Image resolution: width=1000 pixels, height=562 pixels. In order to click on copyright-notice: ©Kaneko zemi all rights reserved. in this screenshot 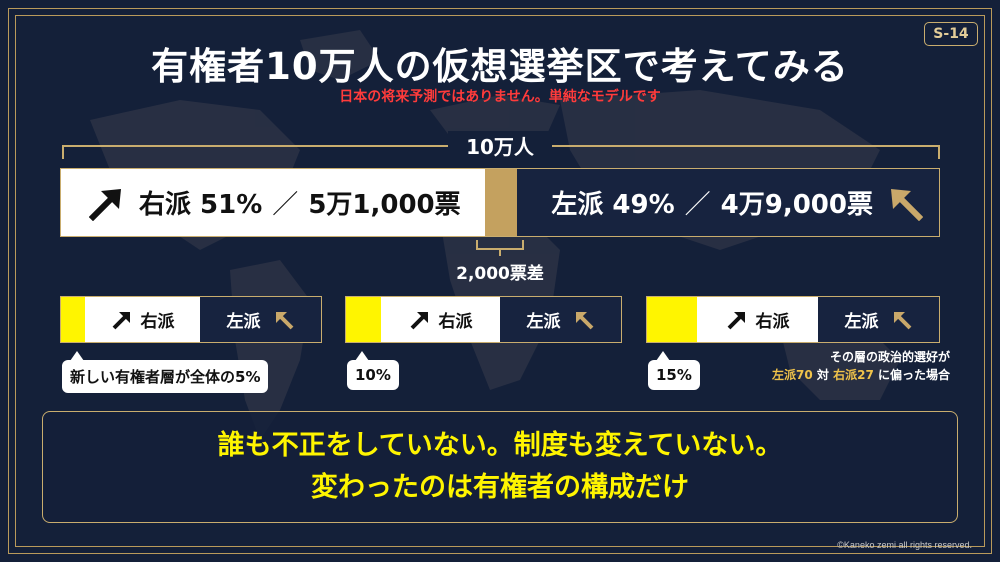, I will do `click(904, 545)`.